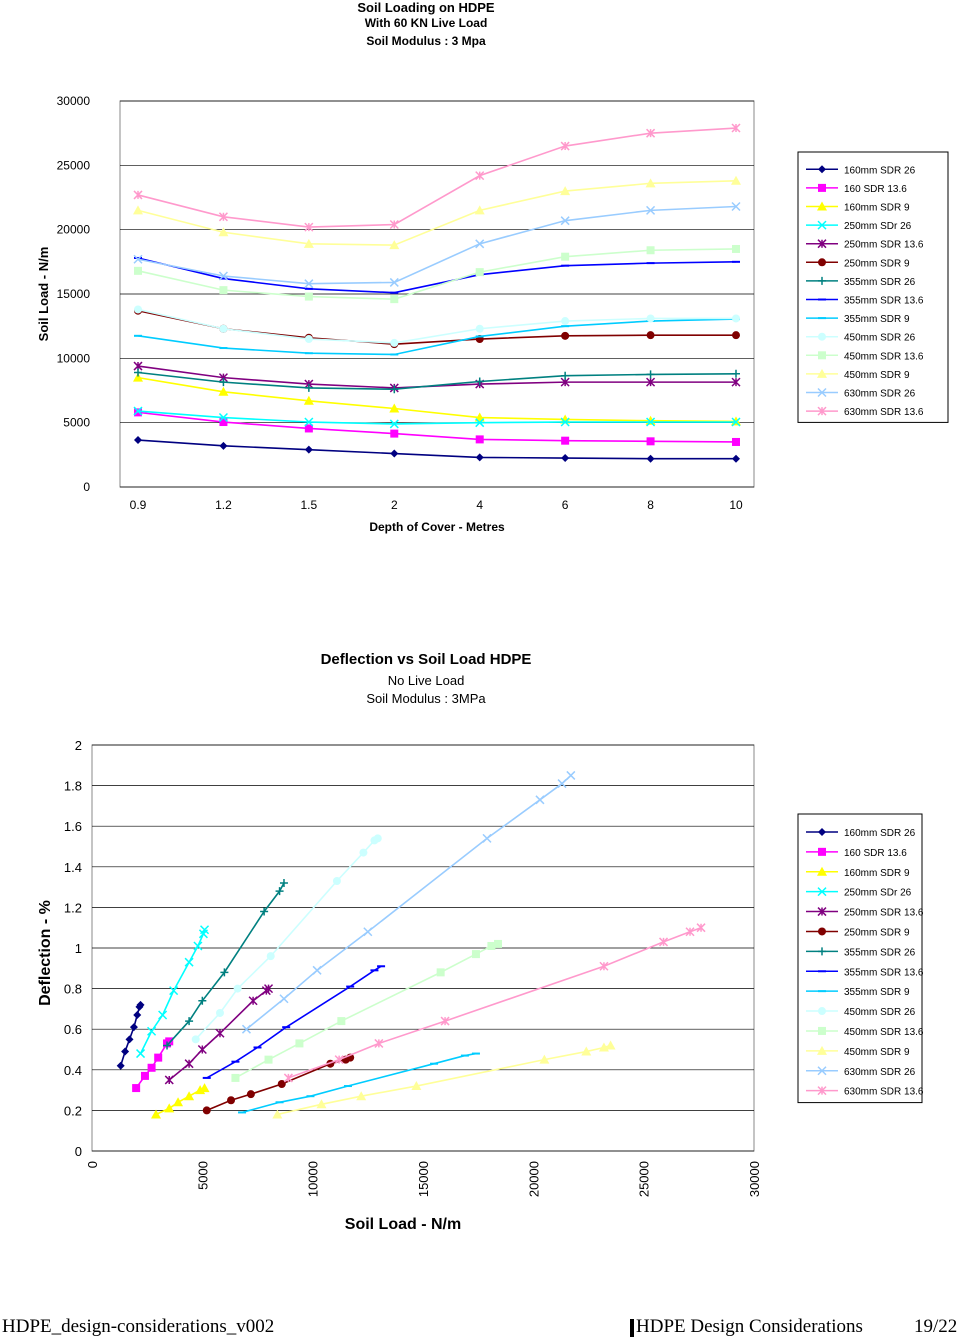 This screenshot has height=1340, width=960. What do you see at coordinates (73, 1110) in the screenshot?
I see `y-tick-label: 0.2` at bounding box center [73, 1110].